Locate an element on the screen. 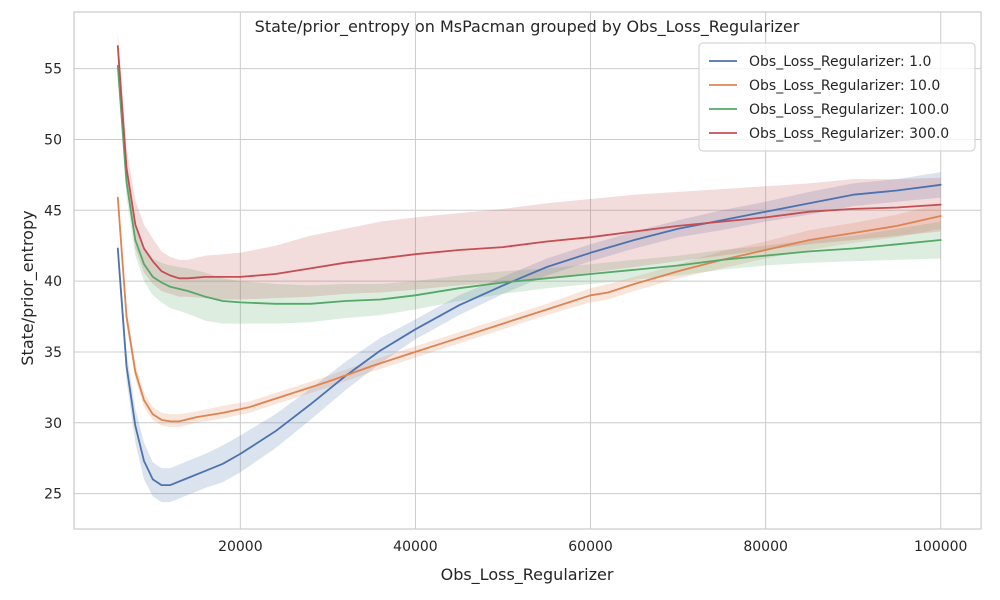  x-tick-label: 100000 is located at coordinates (940, 547).